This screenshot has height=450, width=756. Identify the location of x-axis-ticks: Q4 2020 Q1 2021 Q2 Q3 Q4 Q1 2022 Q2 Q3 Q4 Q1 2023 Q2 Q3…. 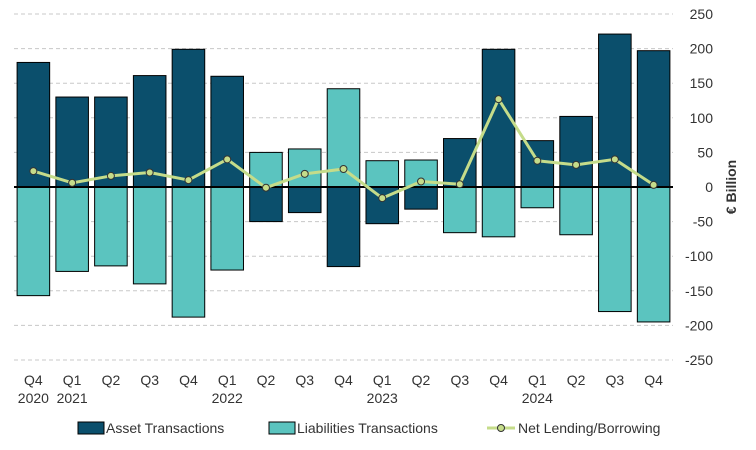
(340, 389).